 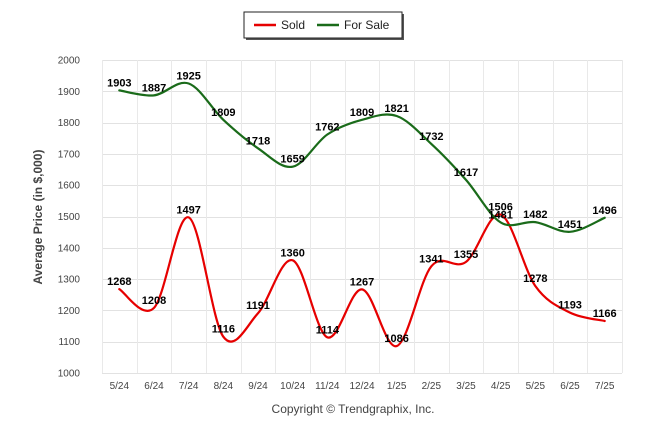 What do you see at coordinates (367, 25) in the screenshot?
I see `legend-label-for-sale: For Sale` at bounding box center [367, 25].